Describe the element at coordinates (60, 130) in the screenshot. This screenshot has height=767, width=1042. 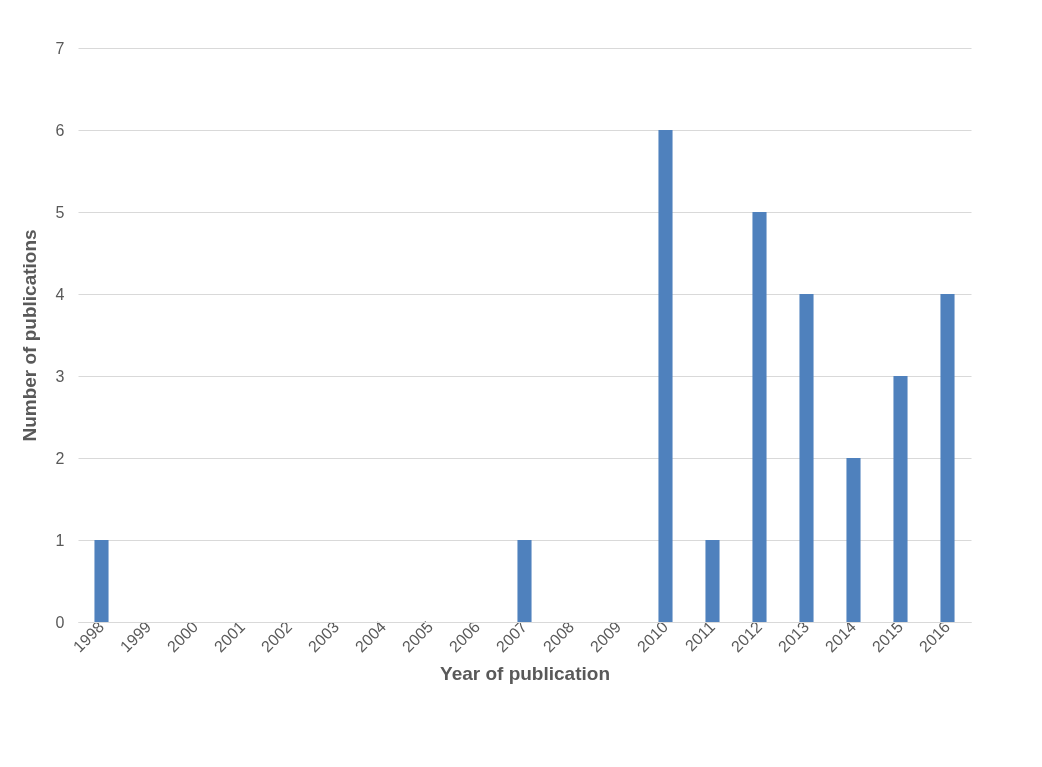
I see `y-tick-label: 6` at that location.